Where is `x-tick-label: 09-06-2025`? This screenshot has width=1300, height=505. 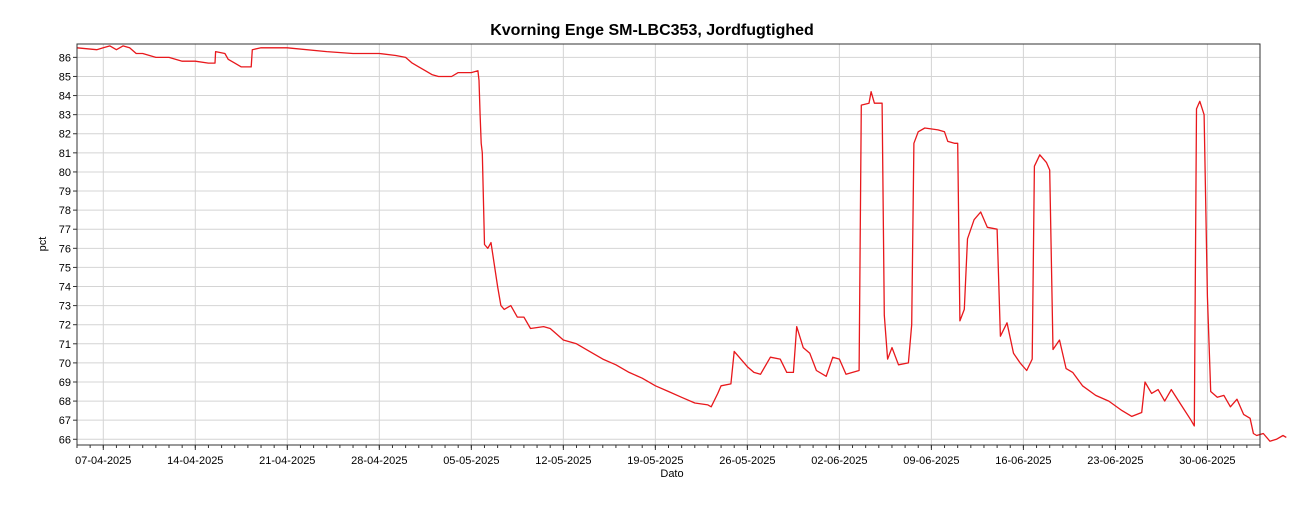
x-tick-label: 09-06-2025 is located at coordinates (931, 461).